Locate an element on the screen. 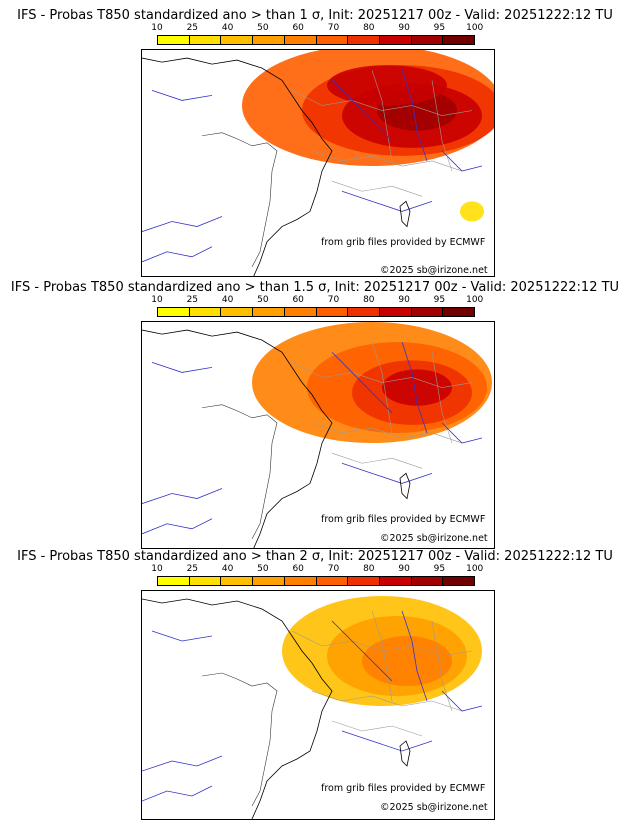 This screenshot has height=828, width=630. map-canvas is located at coordinates (312, 707).